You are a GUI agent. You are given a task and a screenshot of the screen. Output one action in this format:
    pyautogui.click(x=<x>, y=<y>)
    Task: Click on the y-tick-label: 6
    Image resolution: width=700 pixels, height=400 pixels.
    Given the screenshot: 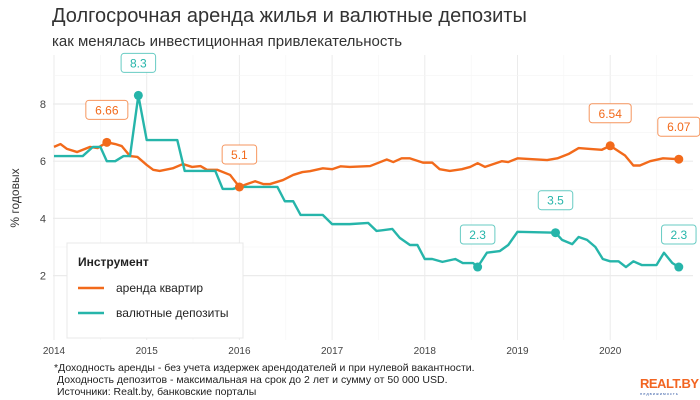 What is the action you would take?
    pyautogui.click(x=43, y=162)
    